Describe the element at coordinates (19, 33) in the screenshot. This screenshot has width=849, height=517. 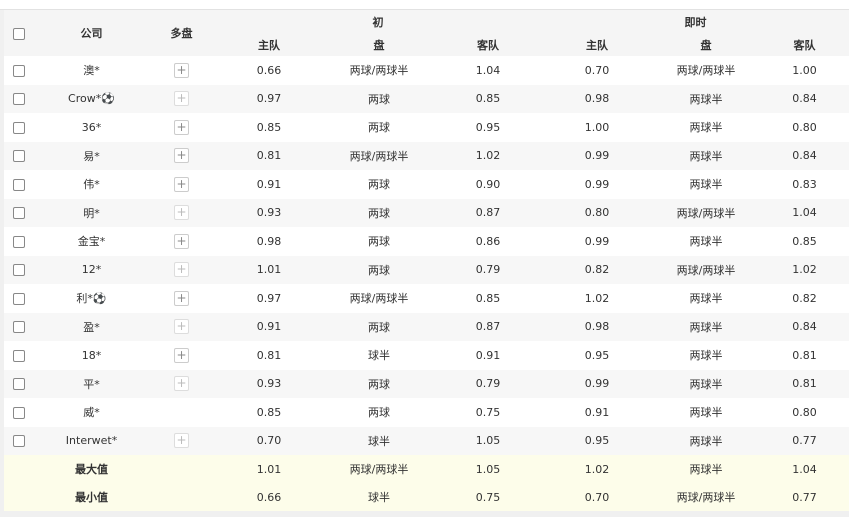
I see `select-all-checkbox` at that location.